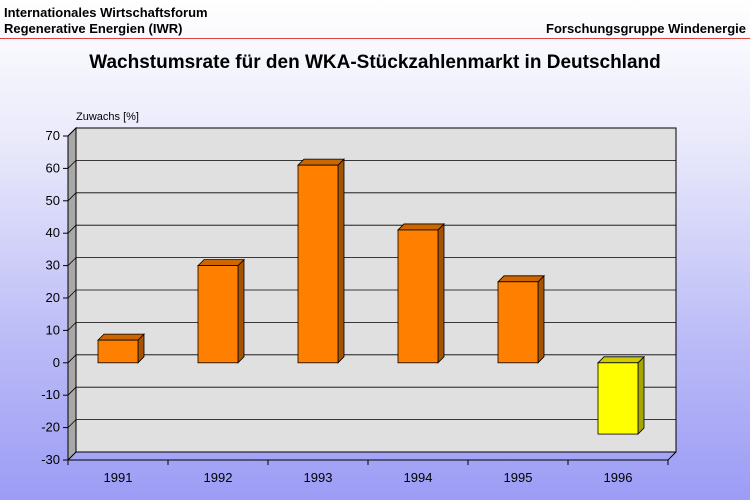 The width and height of the screenshot is (750, 500). I want to click on header-research-group: Forschungsgruppe Windenergie, so click(646, 28).